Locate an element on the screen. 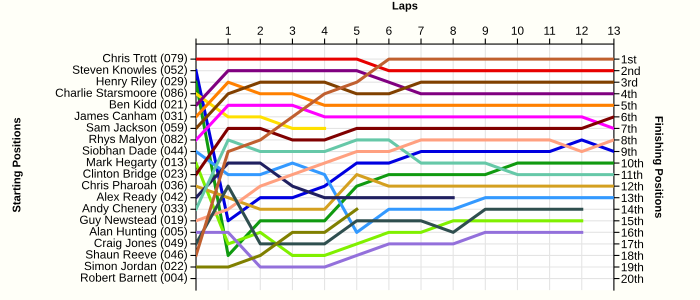  y-axis-title: Finishing Positions is located at coordinates (658, 167).